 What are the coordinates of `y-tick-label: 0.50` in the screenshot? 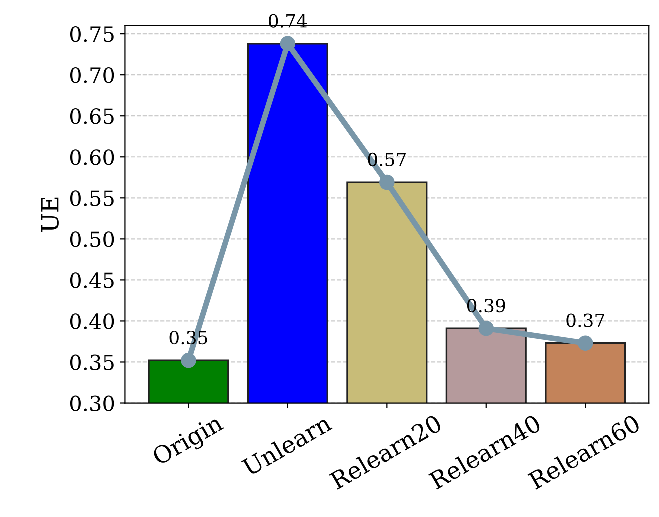 It's located at (92, 240).